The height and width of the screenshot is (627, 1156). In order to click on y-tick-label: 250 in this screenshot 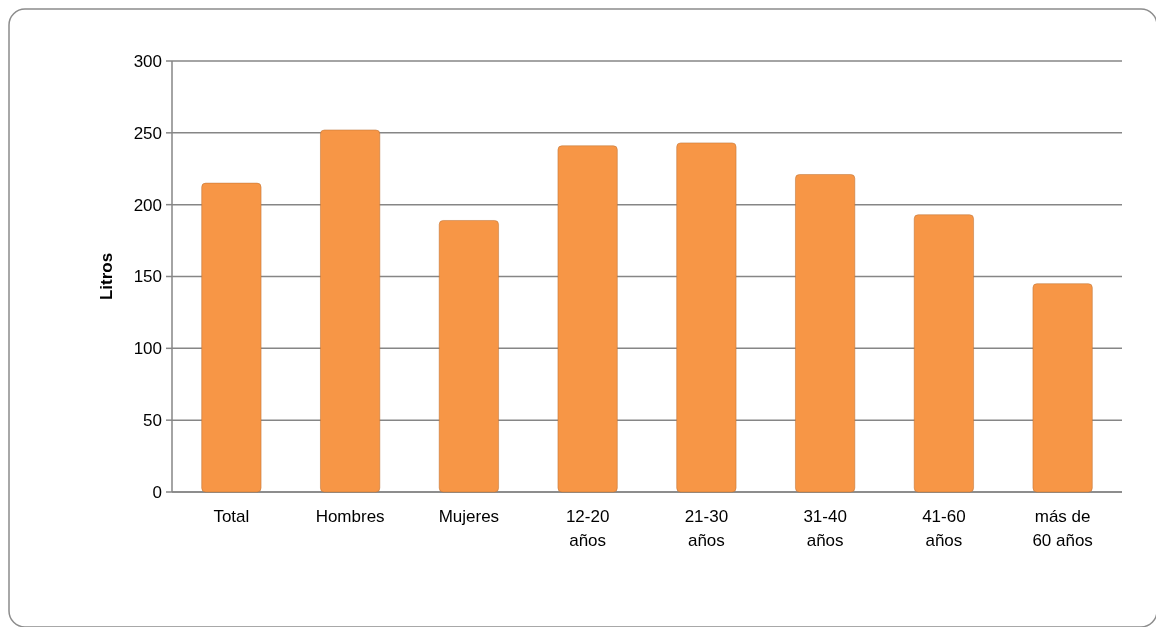, I will do `click(147, 133)`.